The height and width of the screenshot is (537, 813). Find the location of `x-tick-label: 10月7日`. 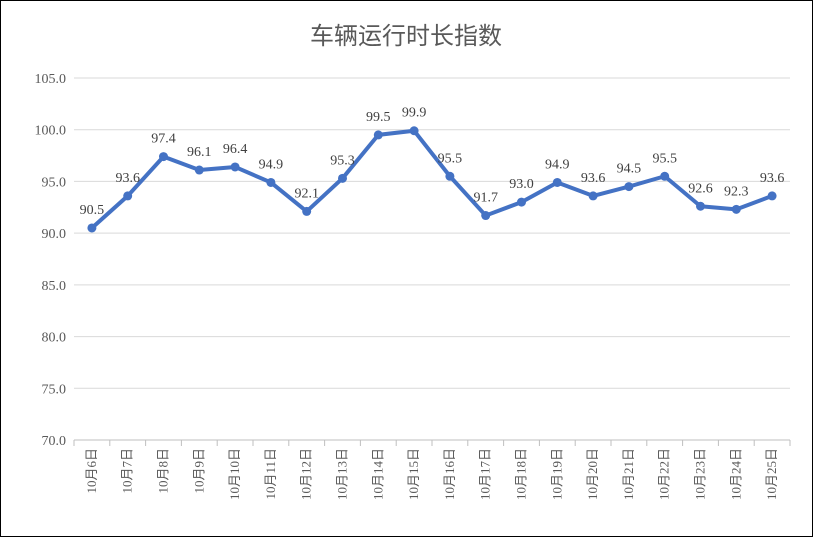

x-tick-label: 10月7日 is located at coordinates (127, 471).